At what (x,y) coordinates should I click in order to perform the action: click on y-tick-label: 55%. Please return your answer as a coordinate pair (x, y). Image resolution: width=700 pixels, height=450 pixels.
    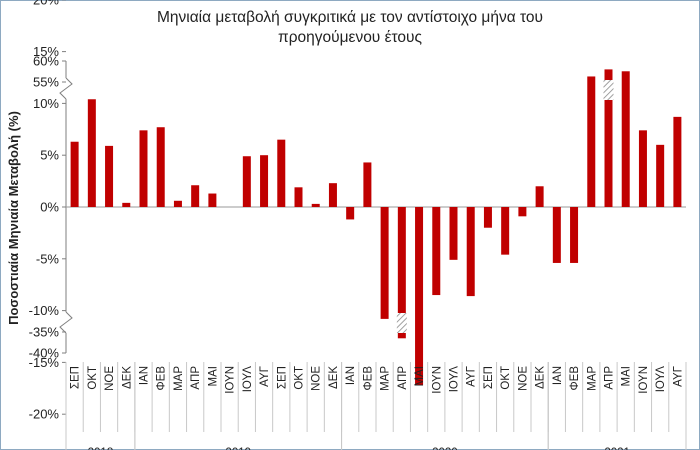
    Looking at the image, I should click on (46, 82).